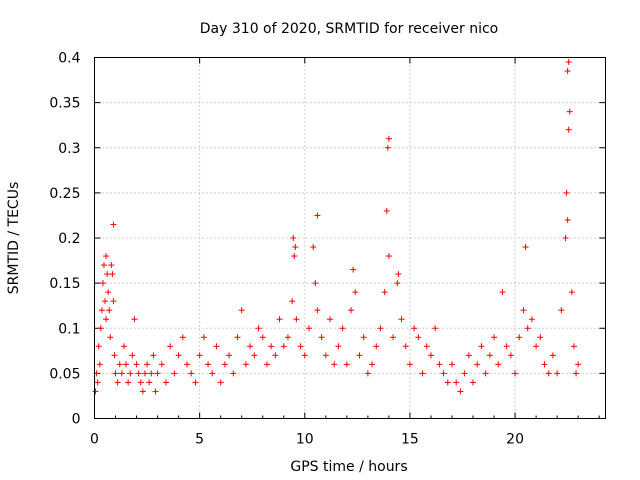  Describe the element at coordinates (305, 440) in the screenshot. I see `x-tick-label: 10` at that location.